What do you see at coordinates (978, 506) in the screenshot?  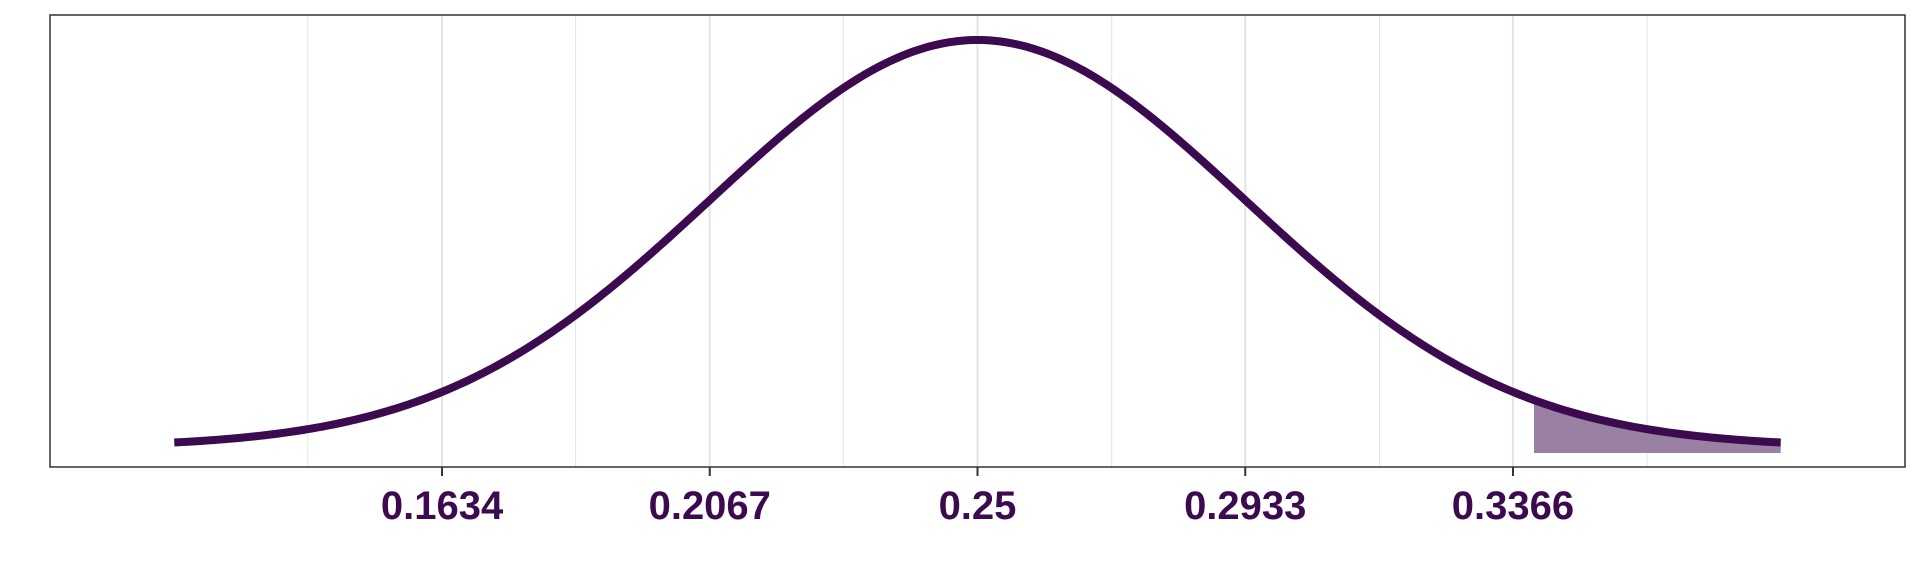 I see `x-tick-label: 0.25` at bounding box center [978, 506].